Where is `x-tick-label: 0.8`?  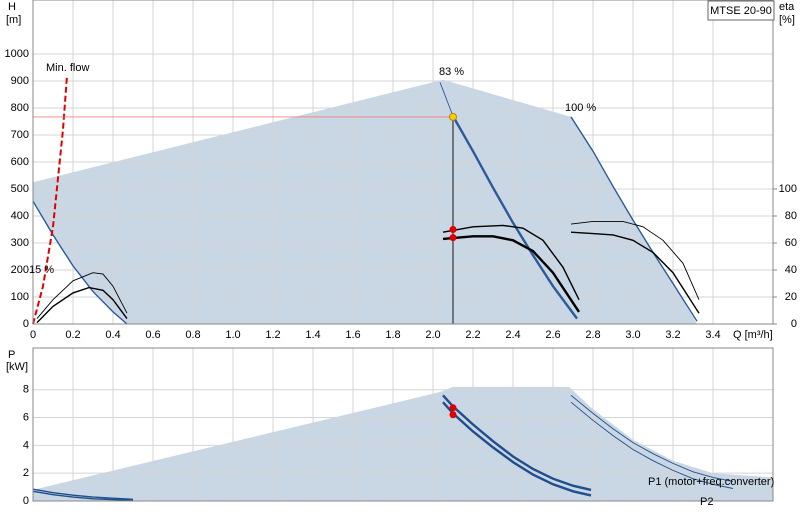
x-tick-label: 0.8 is located at coordinates (192, 335).